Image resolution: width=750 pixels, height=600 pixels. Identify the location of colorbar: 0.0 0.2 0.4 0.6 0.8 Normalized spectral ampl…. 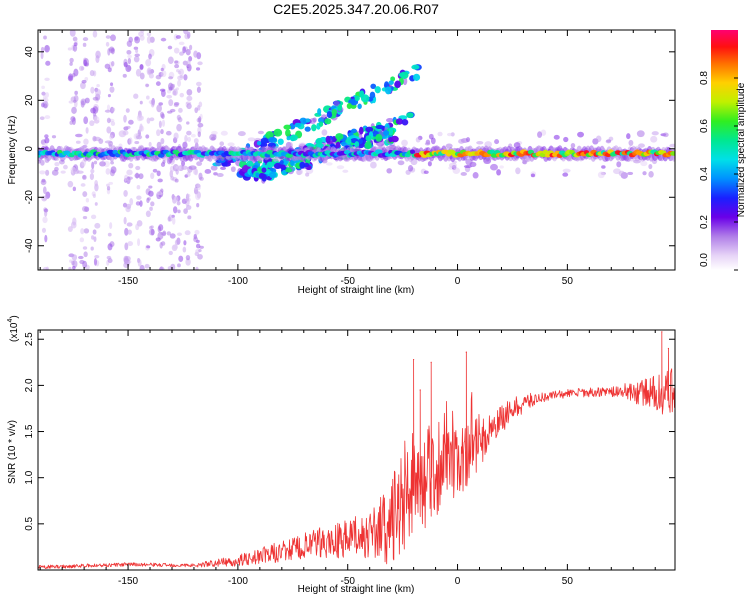
(723, 150).